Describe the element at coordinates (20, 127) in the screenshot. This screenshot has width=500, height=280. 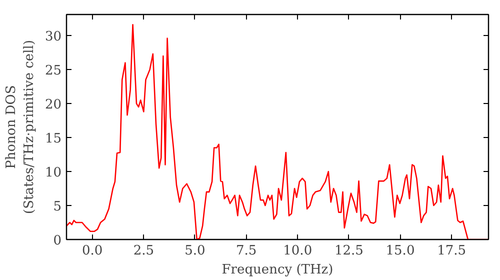
I see `y-axis-title: Phonon DOS (States/THz·primitive cell)` at that location.